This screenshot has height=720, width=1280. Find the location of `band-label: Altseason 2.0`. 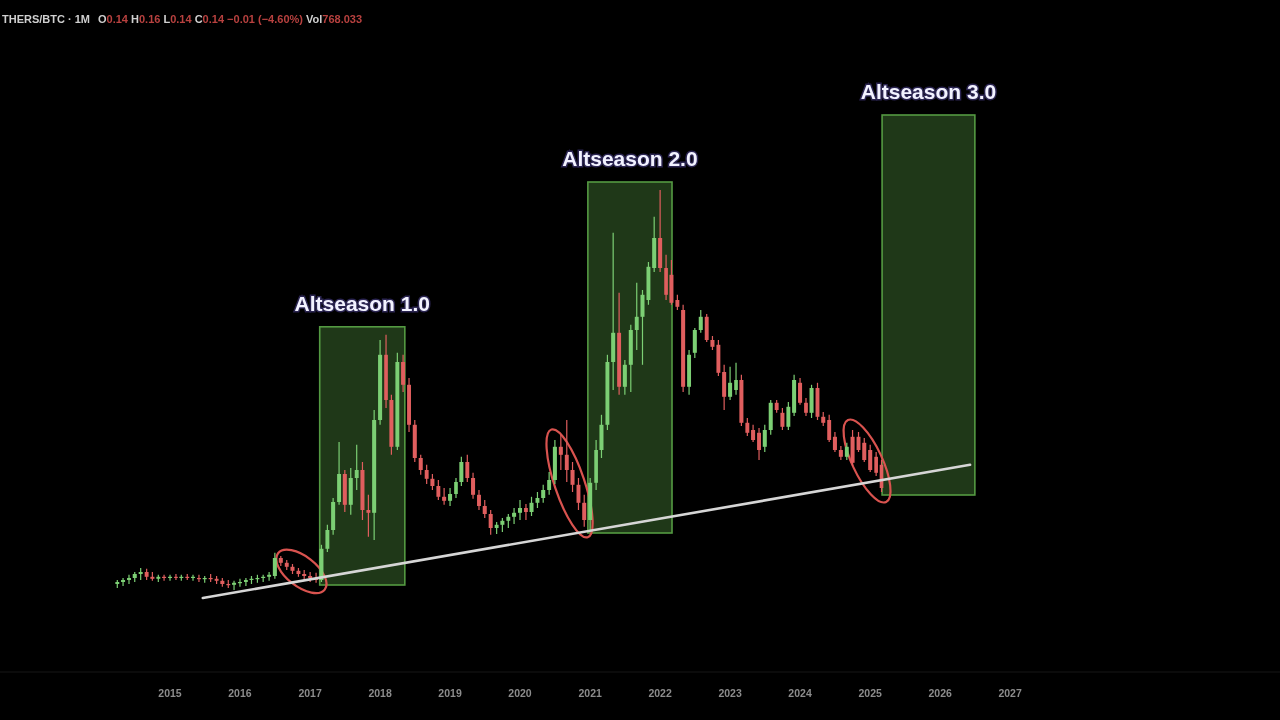

band-label: Altseason 2.0 is located at coordinates (630, 158).